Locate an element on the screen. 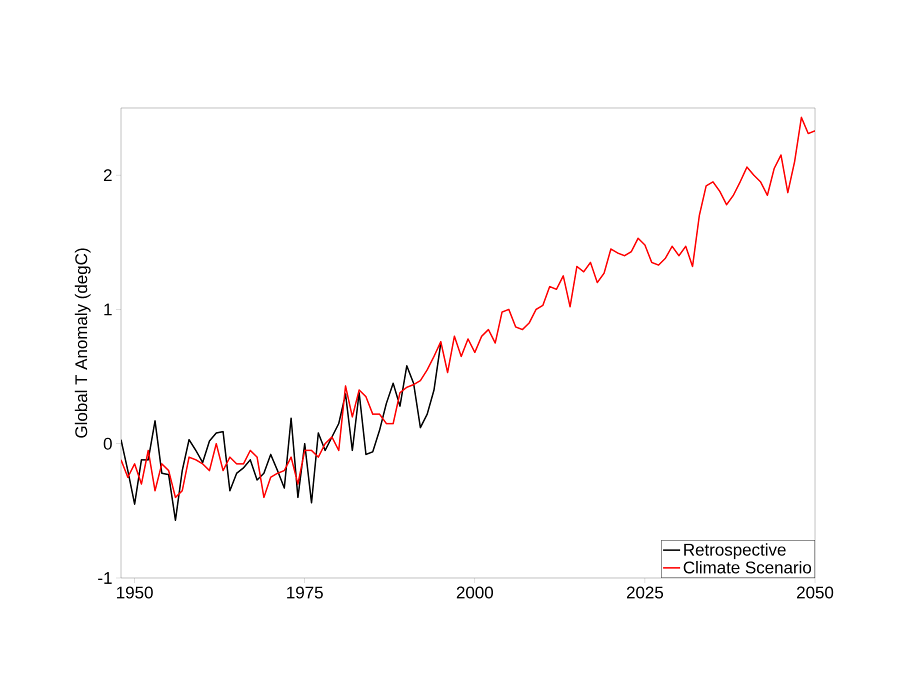 The image size is (914, 673). x-tick-label: 1950 is located at coordinates (135, 592).